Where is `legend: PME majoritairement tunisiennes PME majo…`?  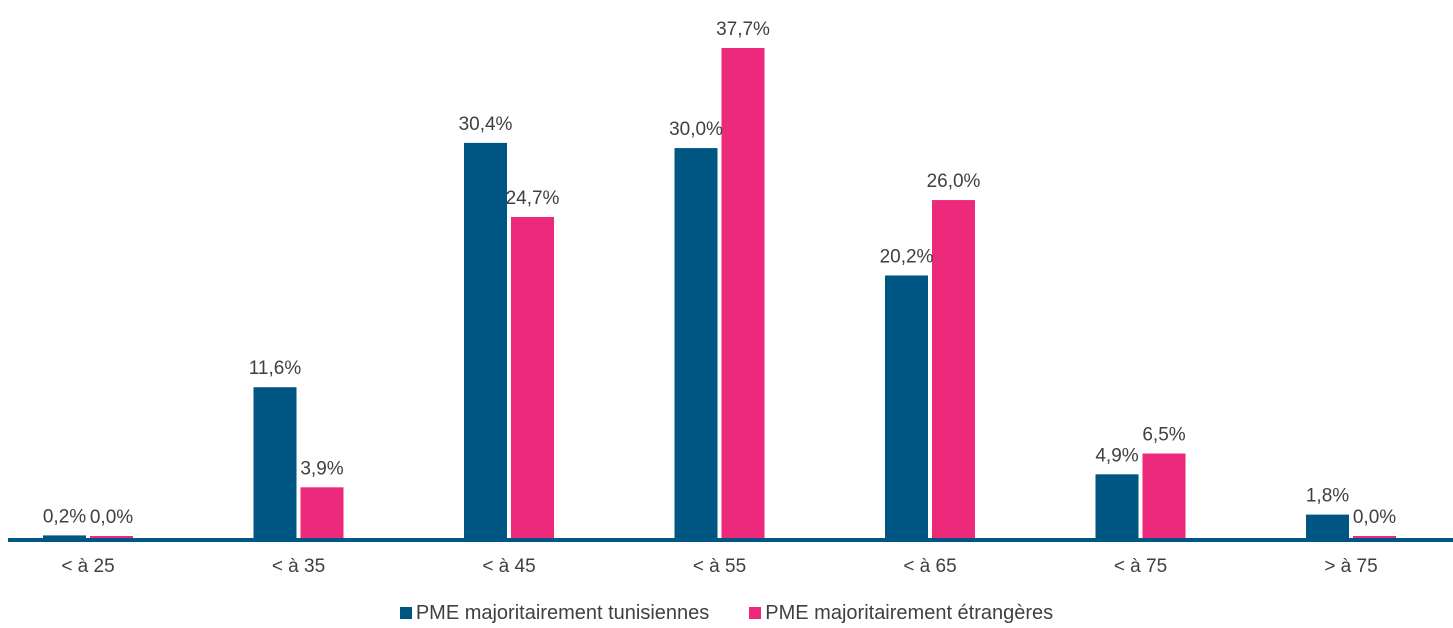
legend: PME majoritairement tunisiennes PME majo… is located at coordinates (726, 613).